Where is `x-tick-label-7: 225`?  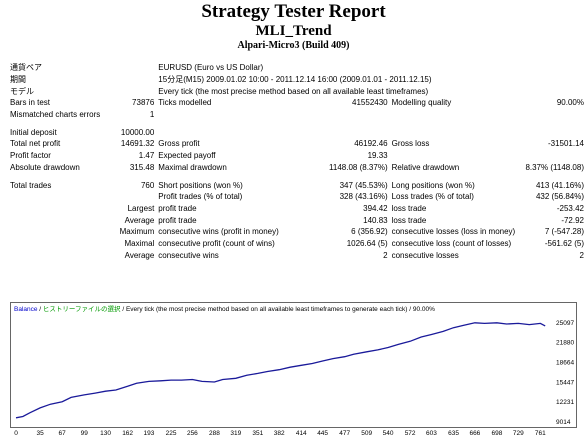
x-tick-label-7: 225 is located at coordinates (171, 433).